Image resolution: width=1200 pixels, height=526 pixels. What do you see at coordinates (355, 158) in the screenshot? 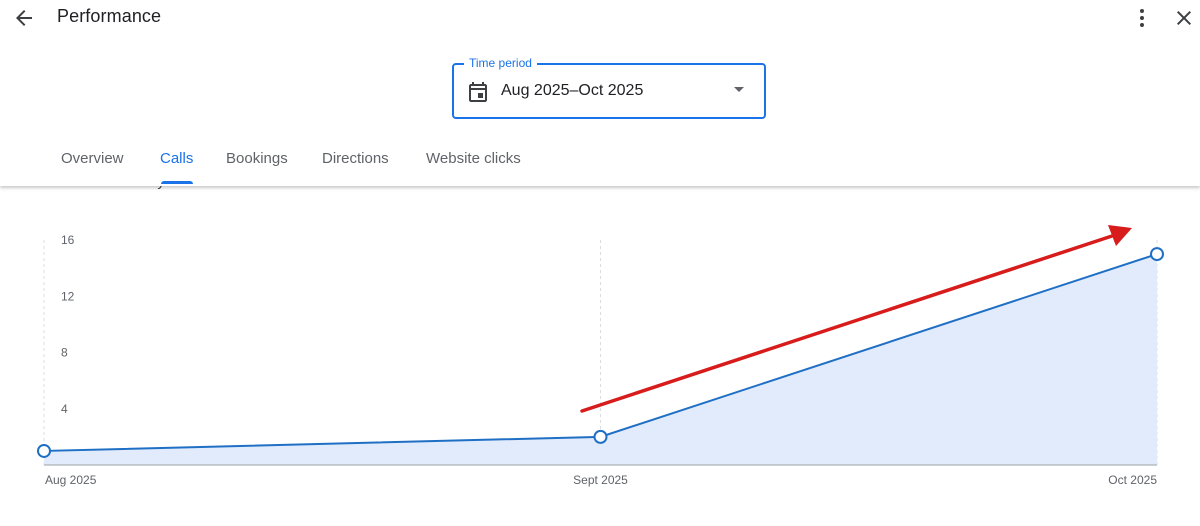
I see `tab-directions: Directions` at bounding box center [355, 158].